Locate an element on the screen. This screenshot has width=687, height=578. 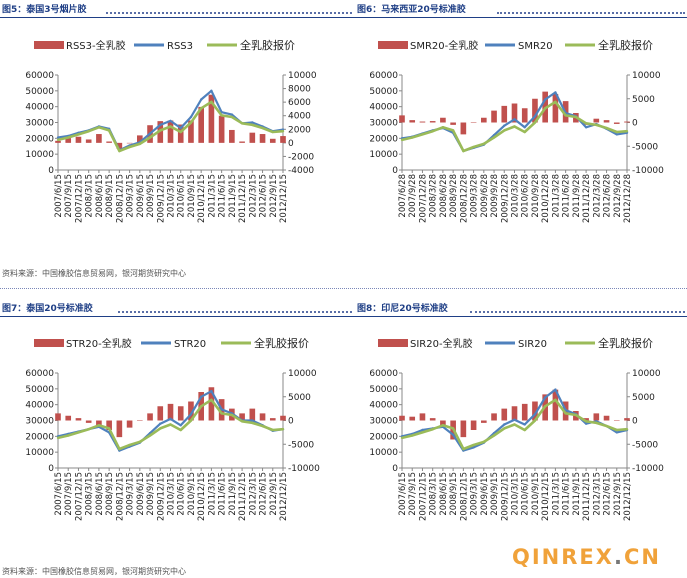
legend-swatch-spread is located at coordinates (49, 45).